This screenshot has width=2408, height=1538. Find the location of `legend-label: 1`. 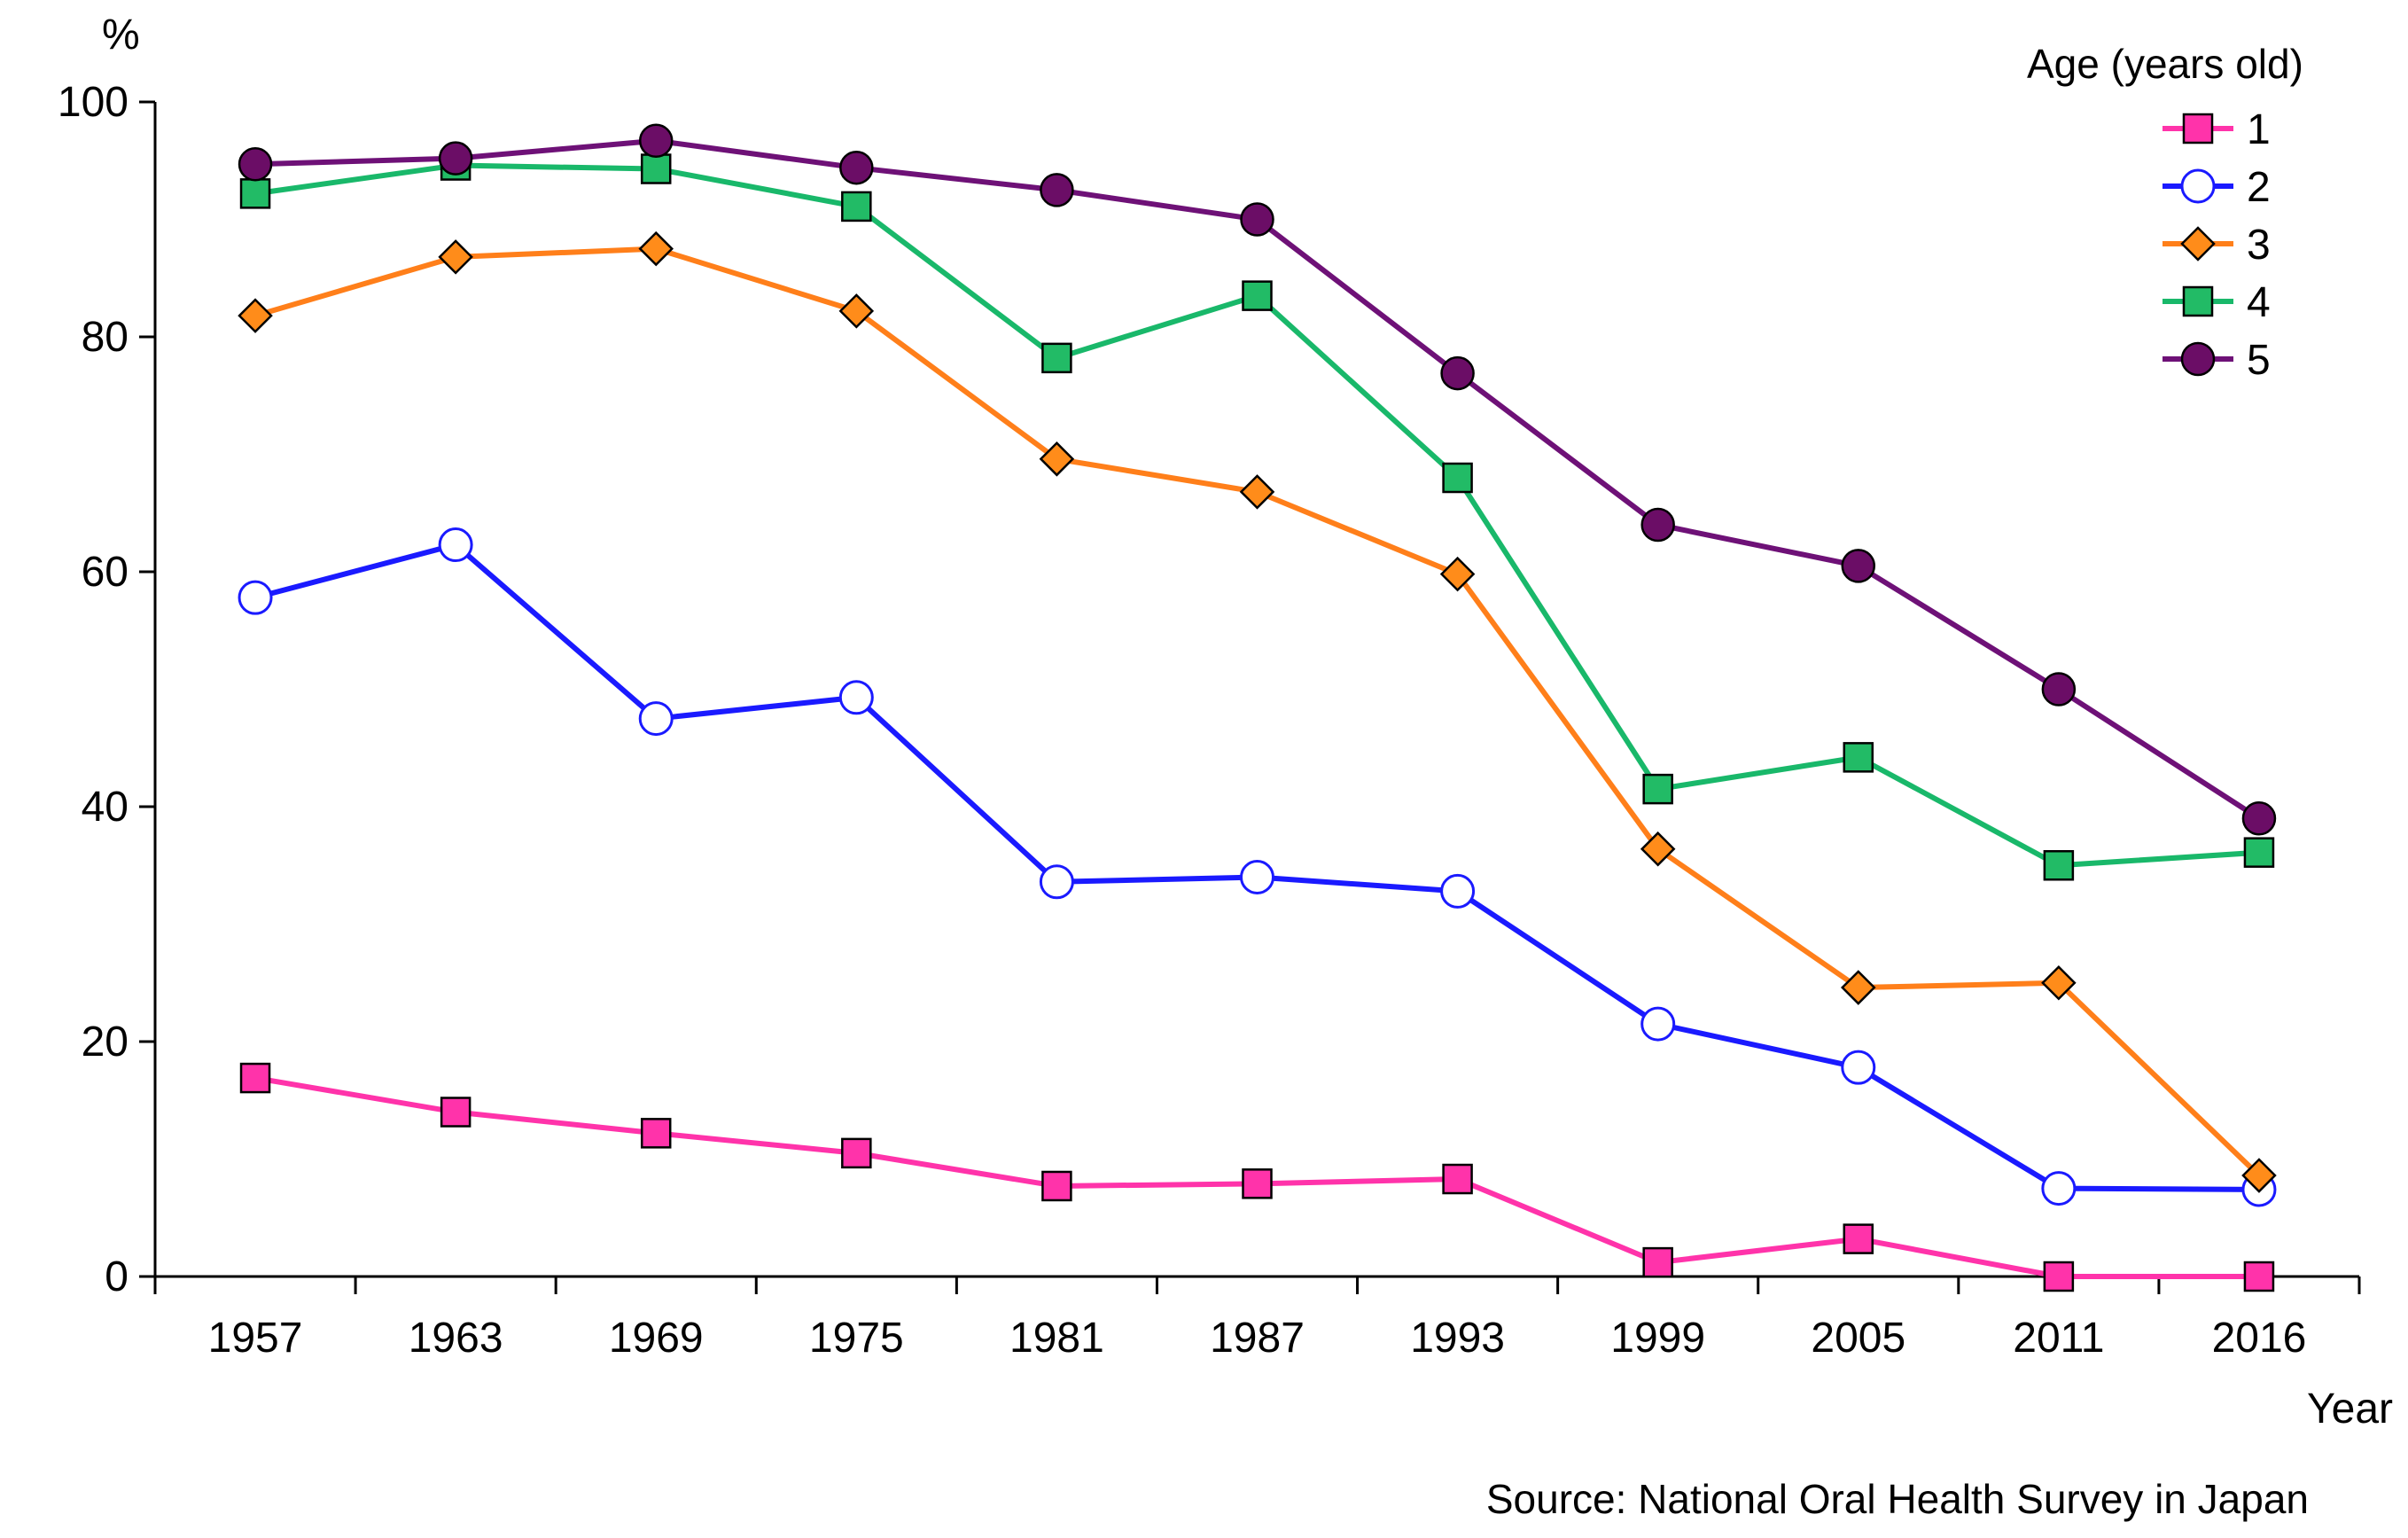

legend-label: 1 is located at coordinates (2259, 129).